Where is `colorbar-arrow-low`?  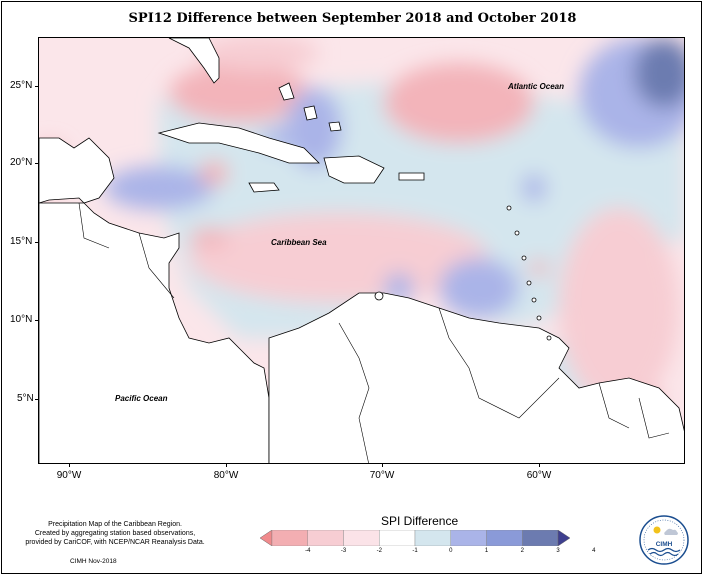
colorbar-arrow-low is located at coordinates (266, 538).